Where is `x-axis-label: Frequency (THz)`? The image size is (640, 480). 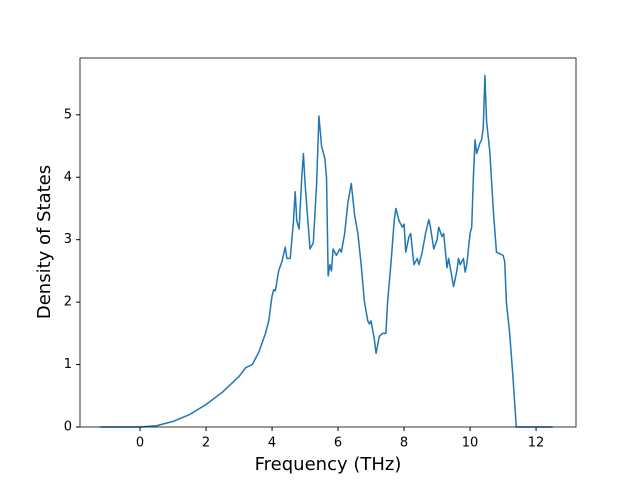
x-axis-label: Frequency (THz) is located at coordinates (328, 464).